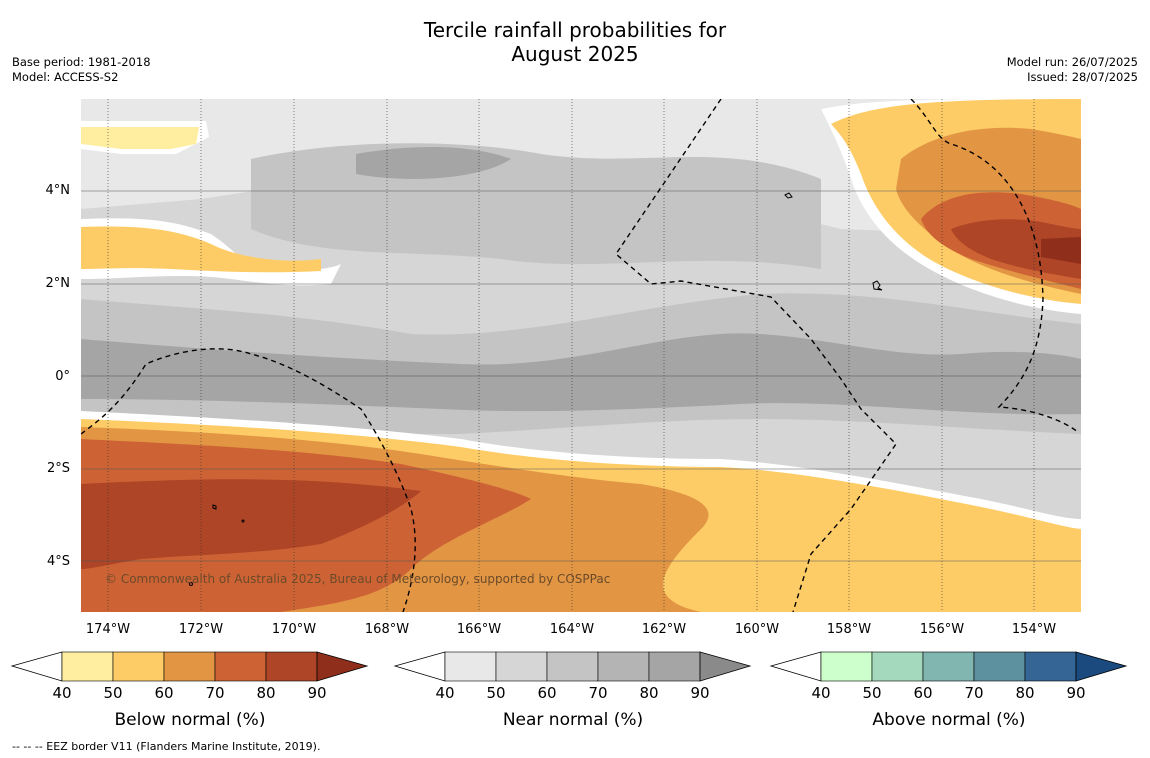  Describe the element at coordinates (433, 163) in the screenshot. I see `near-normal-90-north` at that location.